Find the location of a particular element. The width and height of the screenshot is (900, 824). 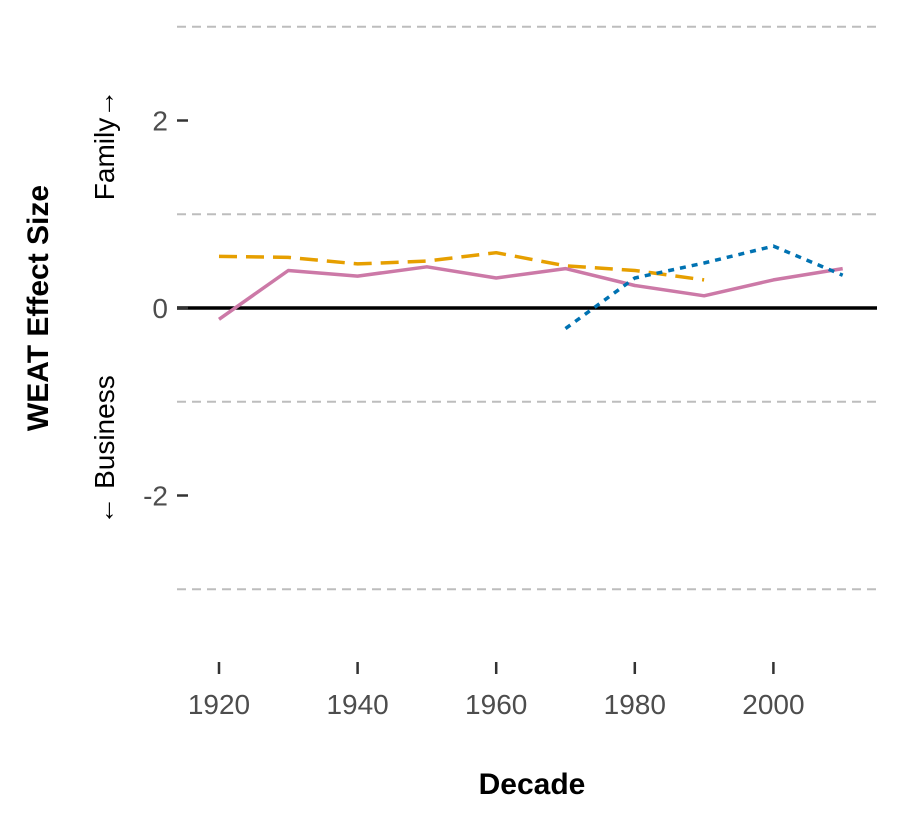

x-tick-label: 1940 is located at coordinates (357, 704).